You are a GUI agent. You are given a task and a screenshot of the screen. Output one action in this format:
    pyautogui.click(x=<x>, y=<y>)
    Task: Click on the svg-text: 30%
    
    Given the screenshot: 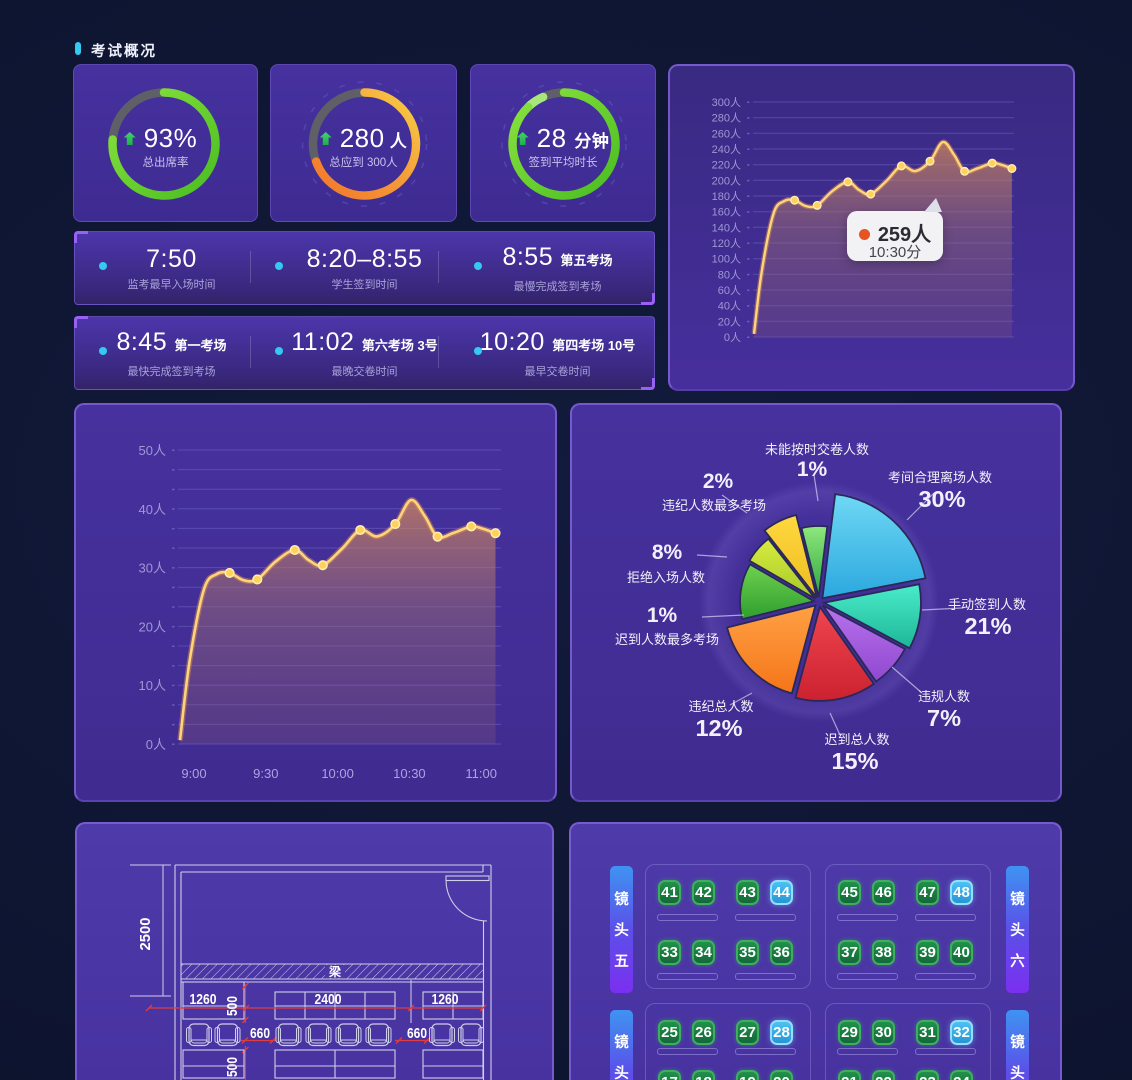 What is the action you would take?
    pyautogui.click(x=941, y=499)
    